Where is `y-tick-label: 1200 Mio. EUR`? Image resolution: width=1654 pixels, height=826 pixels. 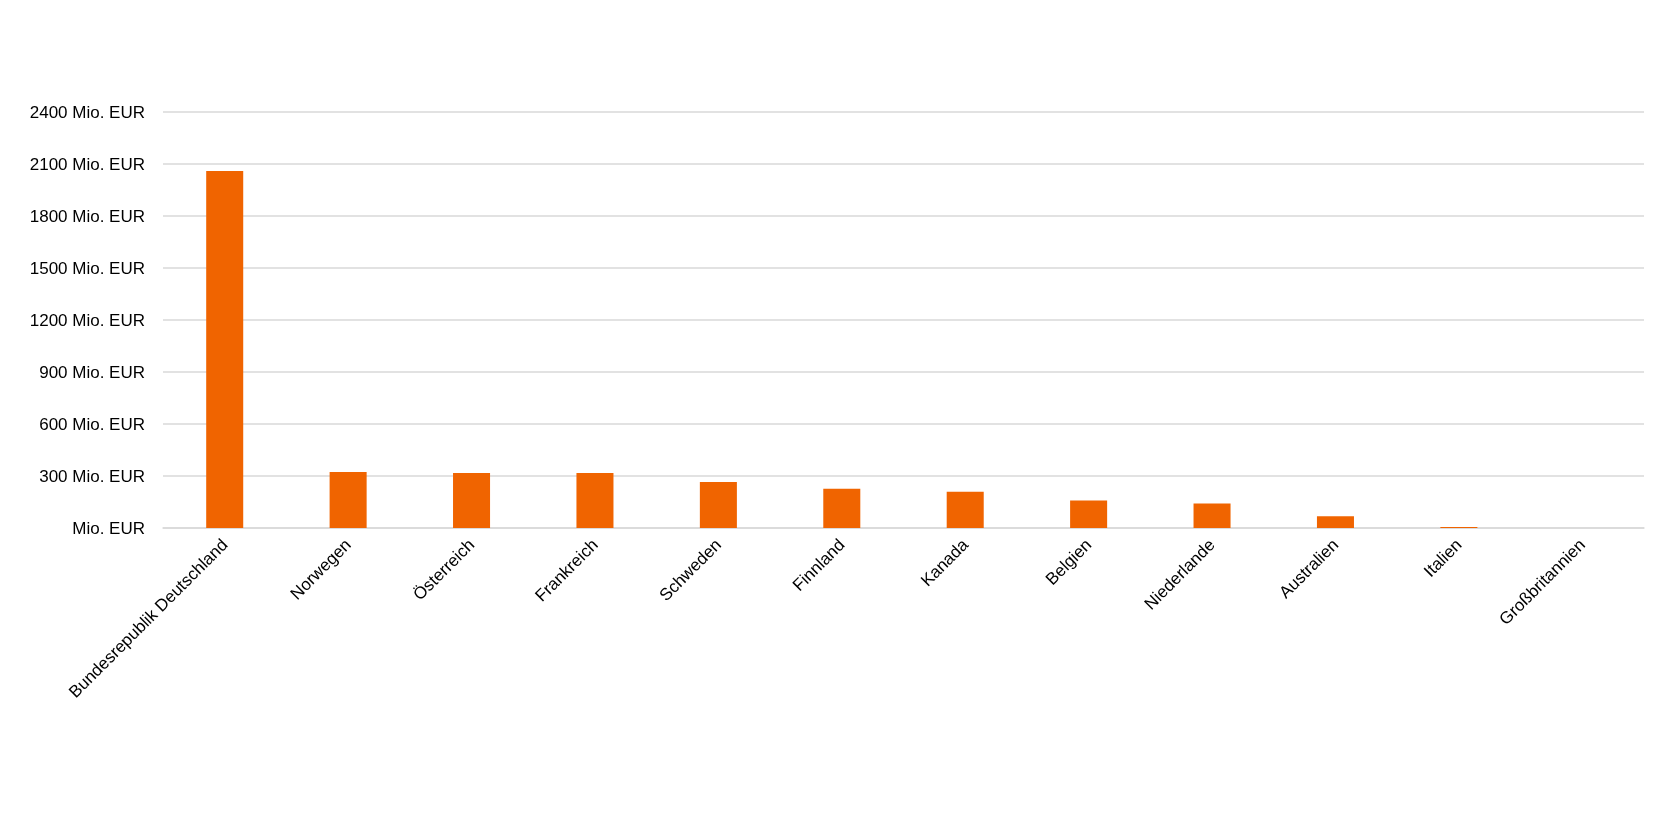
y-tick-label: 1200 Mio. EUR is located at coordinates (87, 320).